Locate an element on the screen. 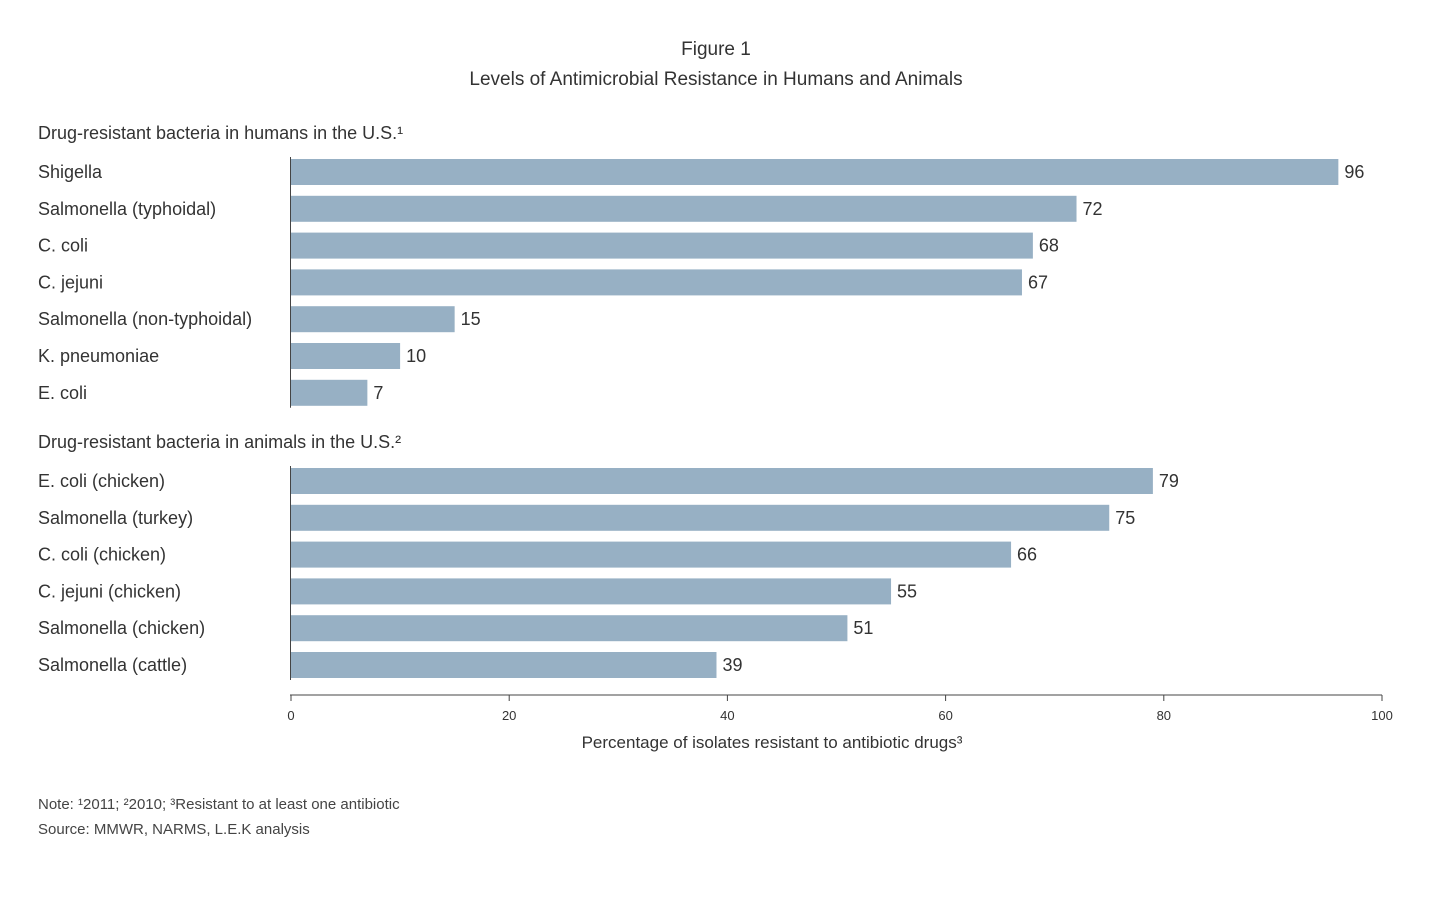  category-label: Salmonella (turkey) is located at coordinates (115, 518).